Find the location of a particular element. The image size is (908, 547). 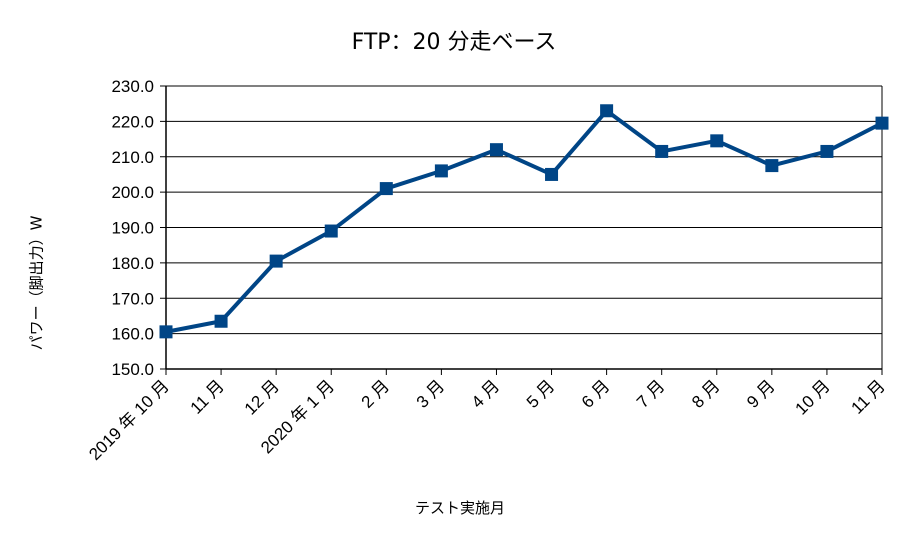

x-tick-label: 3 月 is located at coordinates (430, 393).